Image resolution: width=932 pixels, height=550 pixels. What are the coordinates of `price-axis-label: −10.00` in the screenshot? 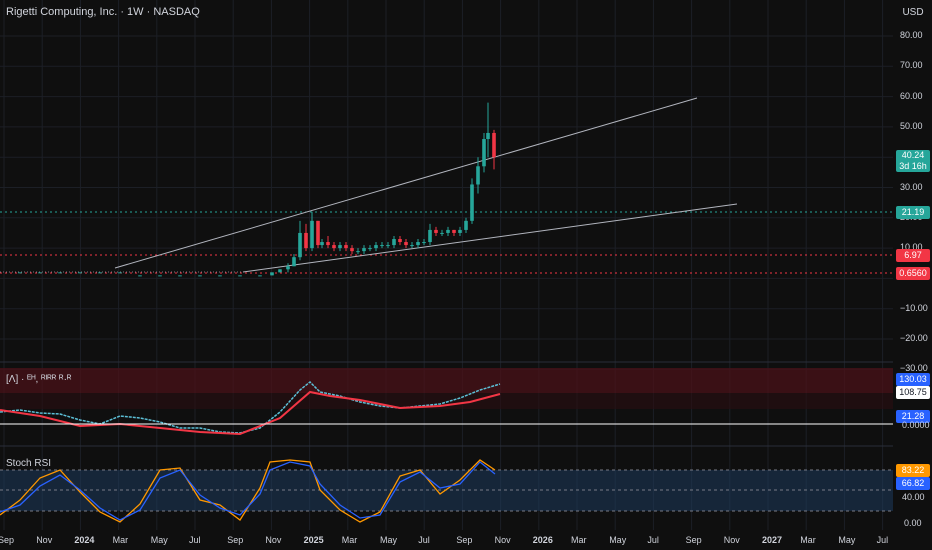 It's located at (914, 307).